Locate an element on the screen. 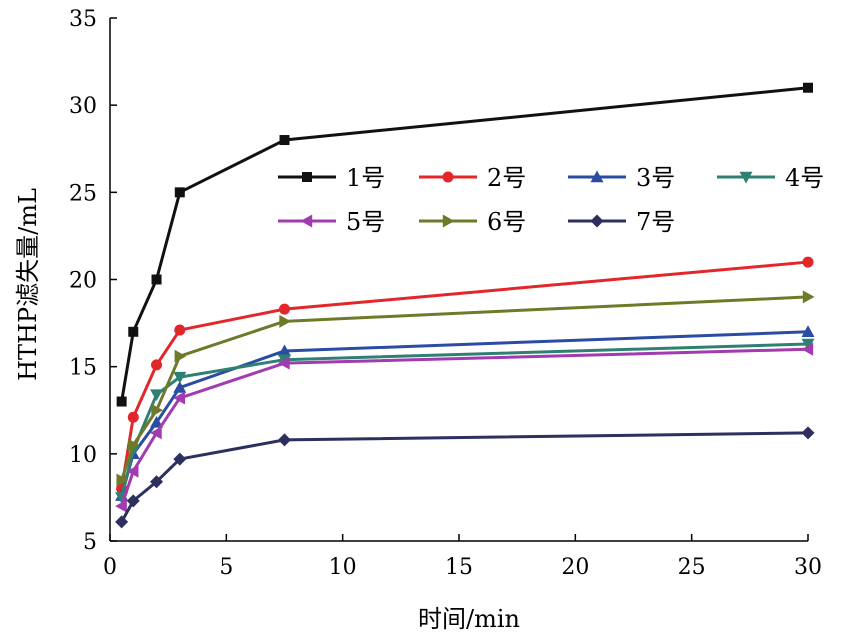 The height and width of the screenshot is (637, 851). legend-item-1: 1号 is located at coordinates (331, 178).